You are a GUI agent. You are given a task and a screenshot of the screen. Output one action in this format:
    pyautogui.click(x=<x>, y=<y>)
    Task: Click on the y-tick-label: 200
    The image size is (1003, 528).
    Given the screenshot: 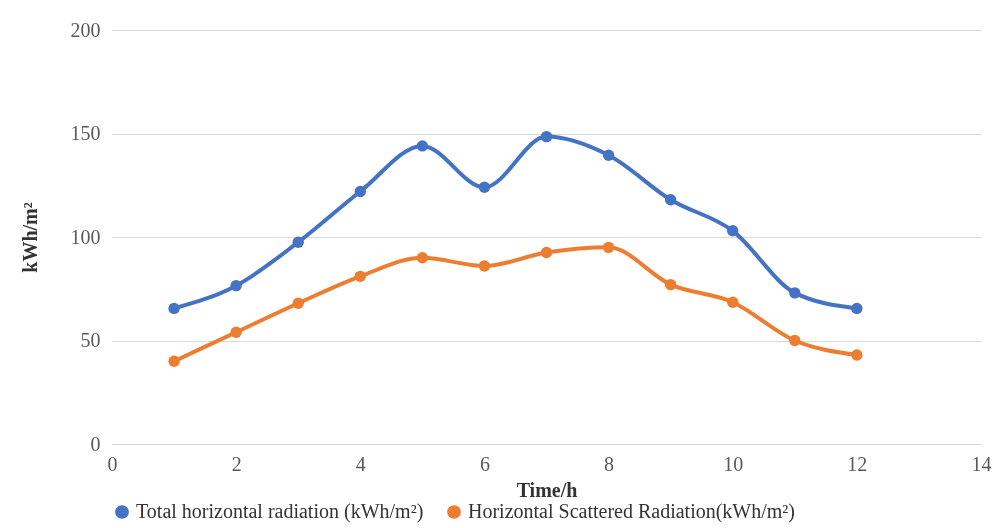 What is the action you would take?
    pyautogui.click(x=85, y=29)
    